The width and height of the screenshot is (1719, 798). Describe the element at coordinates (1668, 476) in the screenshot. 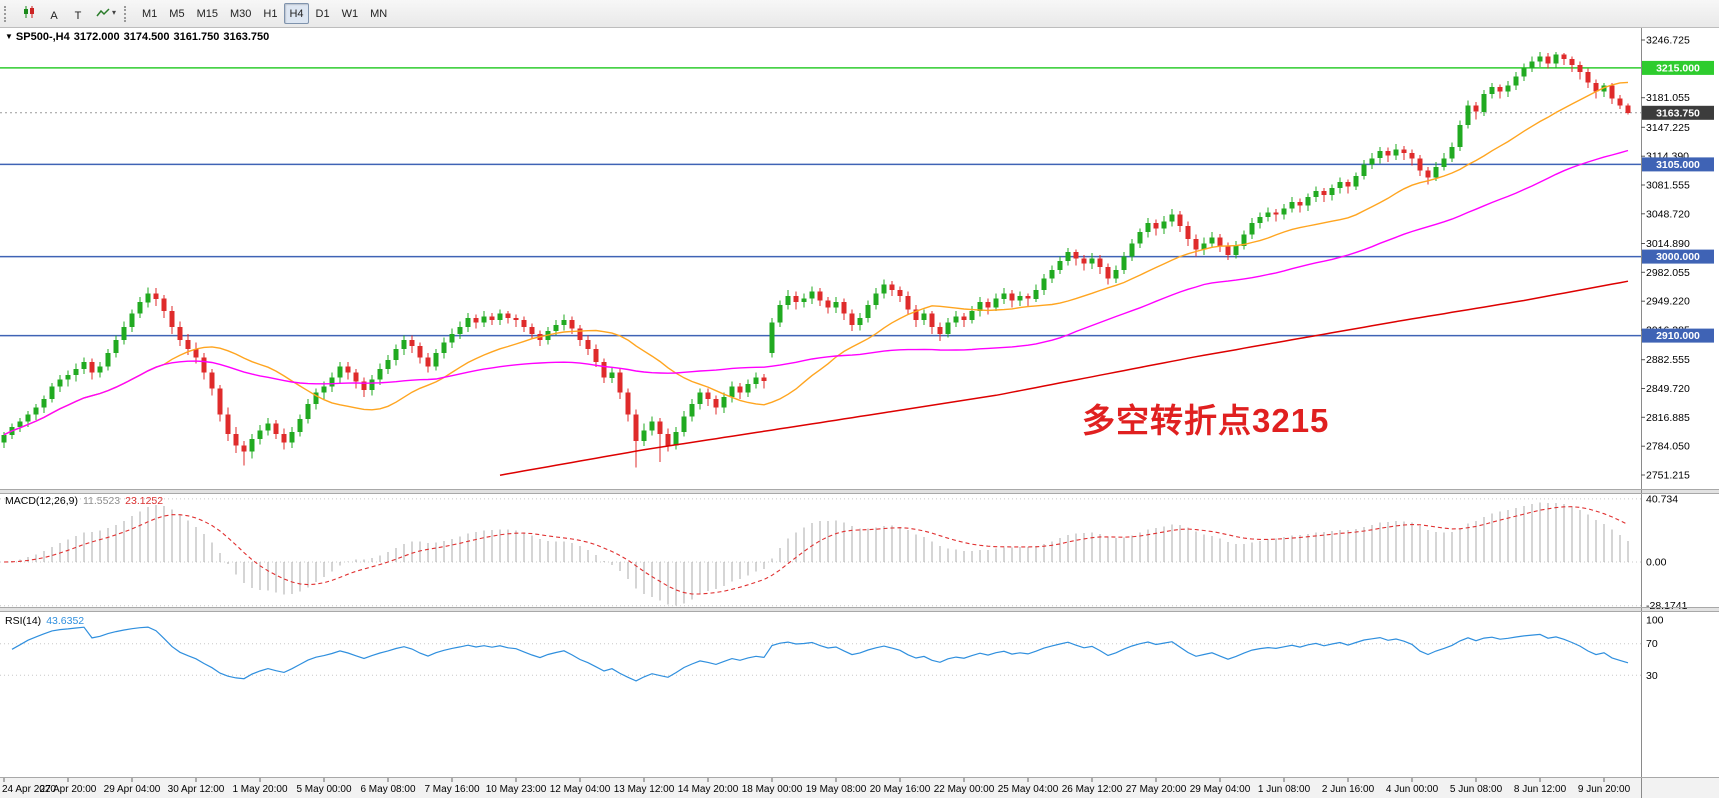

I see `svg-text: 2751.215` at that location.